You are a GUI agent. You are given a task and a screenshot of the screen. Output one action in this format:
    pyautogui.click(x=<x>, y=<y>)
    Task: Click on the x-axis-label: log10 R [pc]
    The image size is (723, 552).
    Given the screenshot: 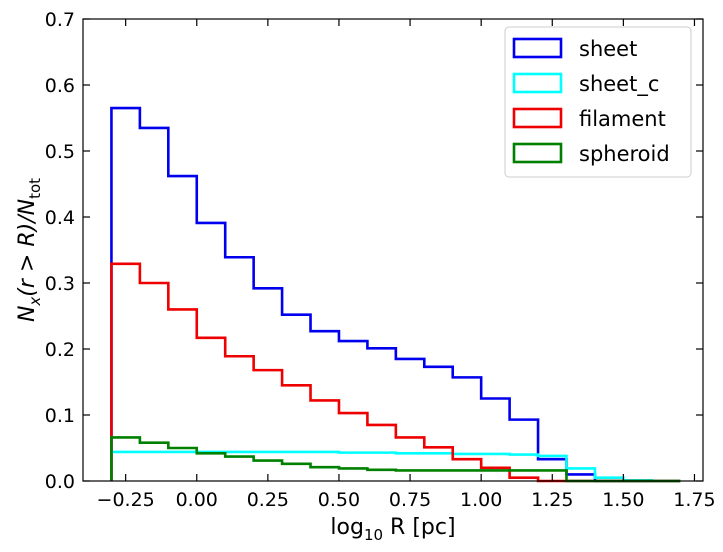 What is the action you would take?
    pyautogui.click(x=392, y=529)
    